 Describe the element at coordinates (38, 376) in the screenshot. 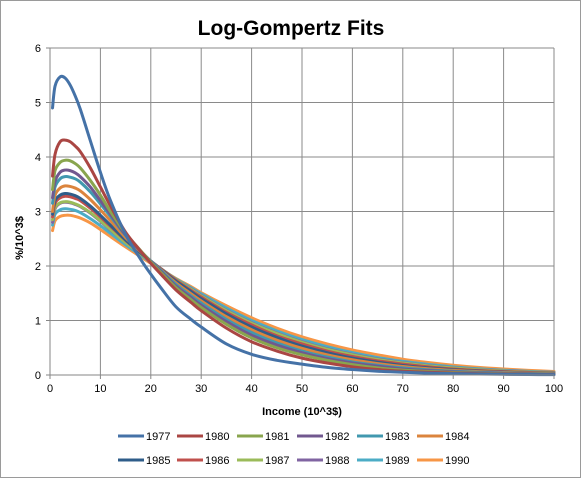

I see `y-tick-label-0: 0` at that location.